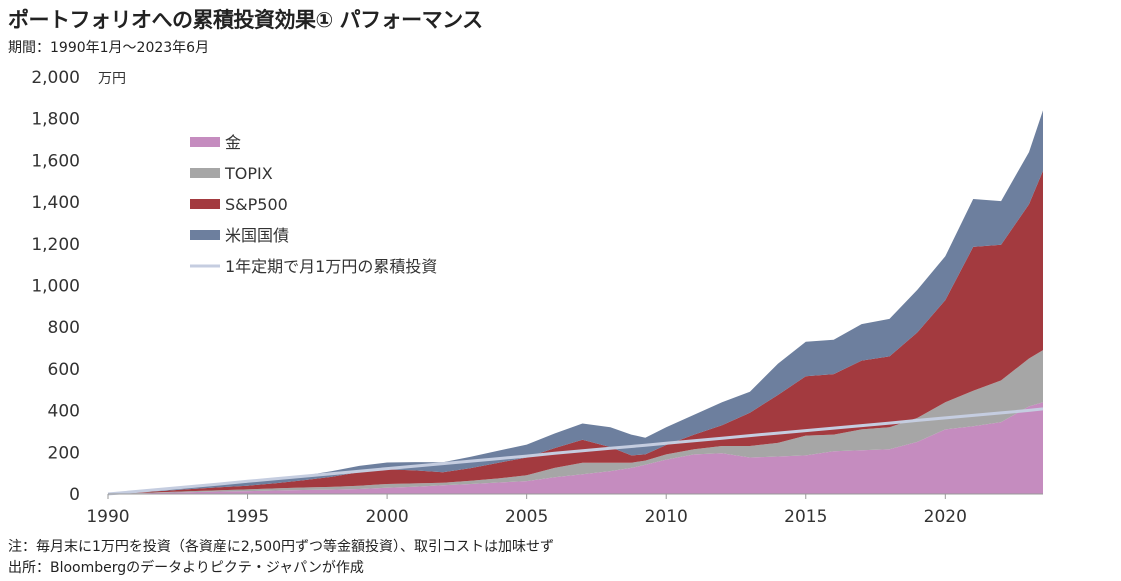 The height and width of the screenshot is (581, 1121). Describe the element at coordinates (55, 78) in the screenshot. I see `y-tick-label: 2,000` at that location.